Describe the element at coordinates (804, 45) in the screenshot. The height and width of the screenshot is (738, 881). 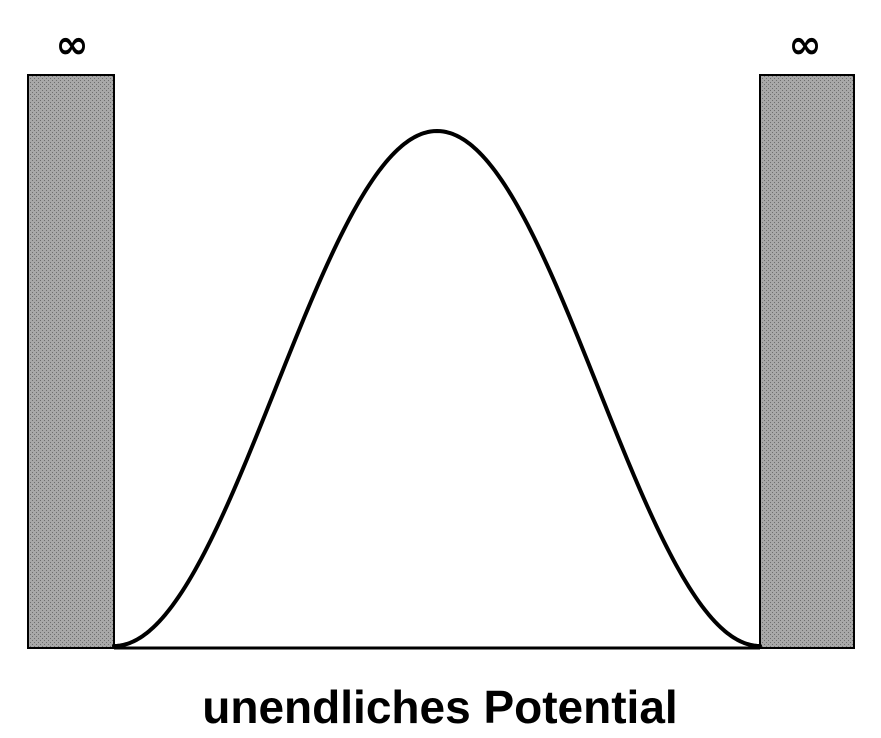
I see `right-infinity-label: ∞` at that location.